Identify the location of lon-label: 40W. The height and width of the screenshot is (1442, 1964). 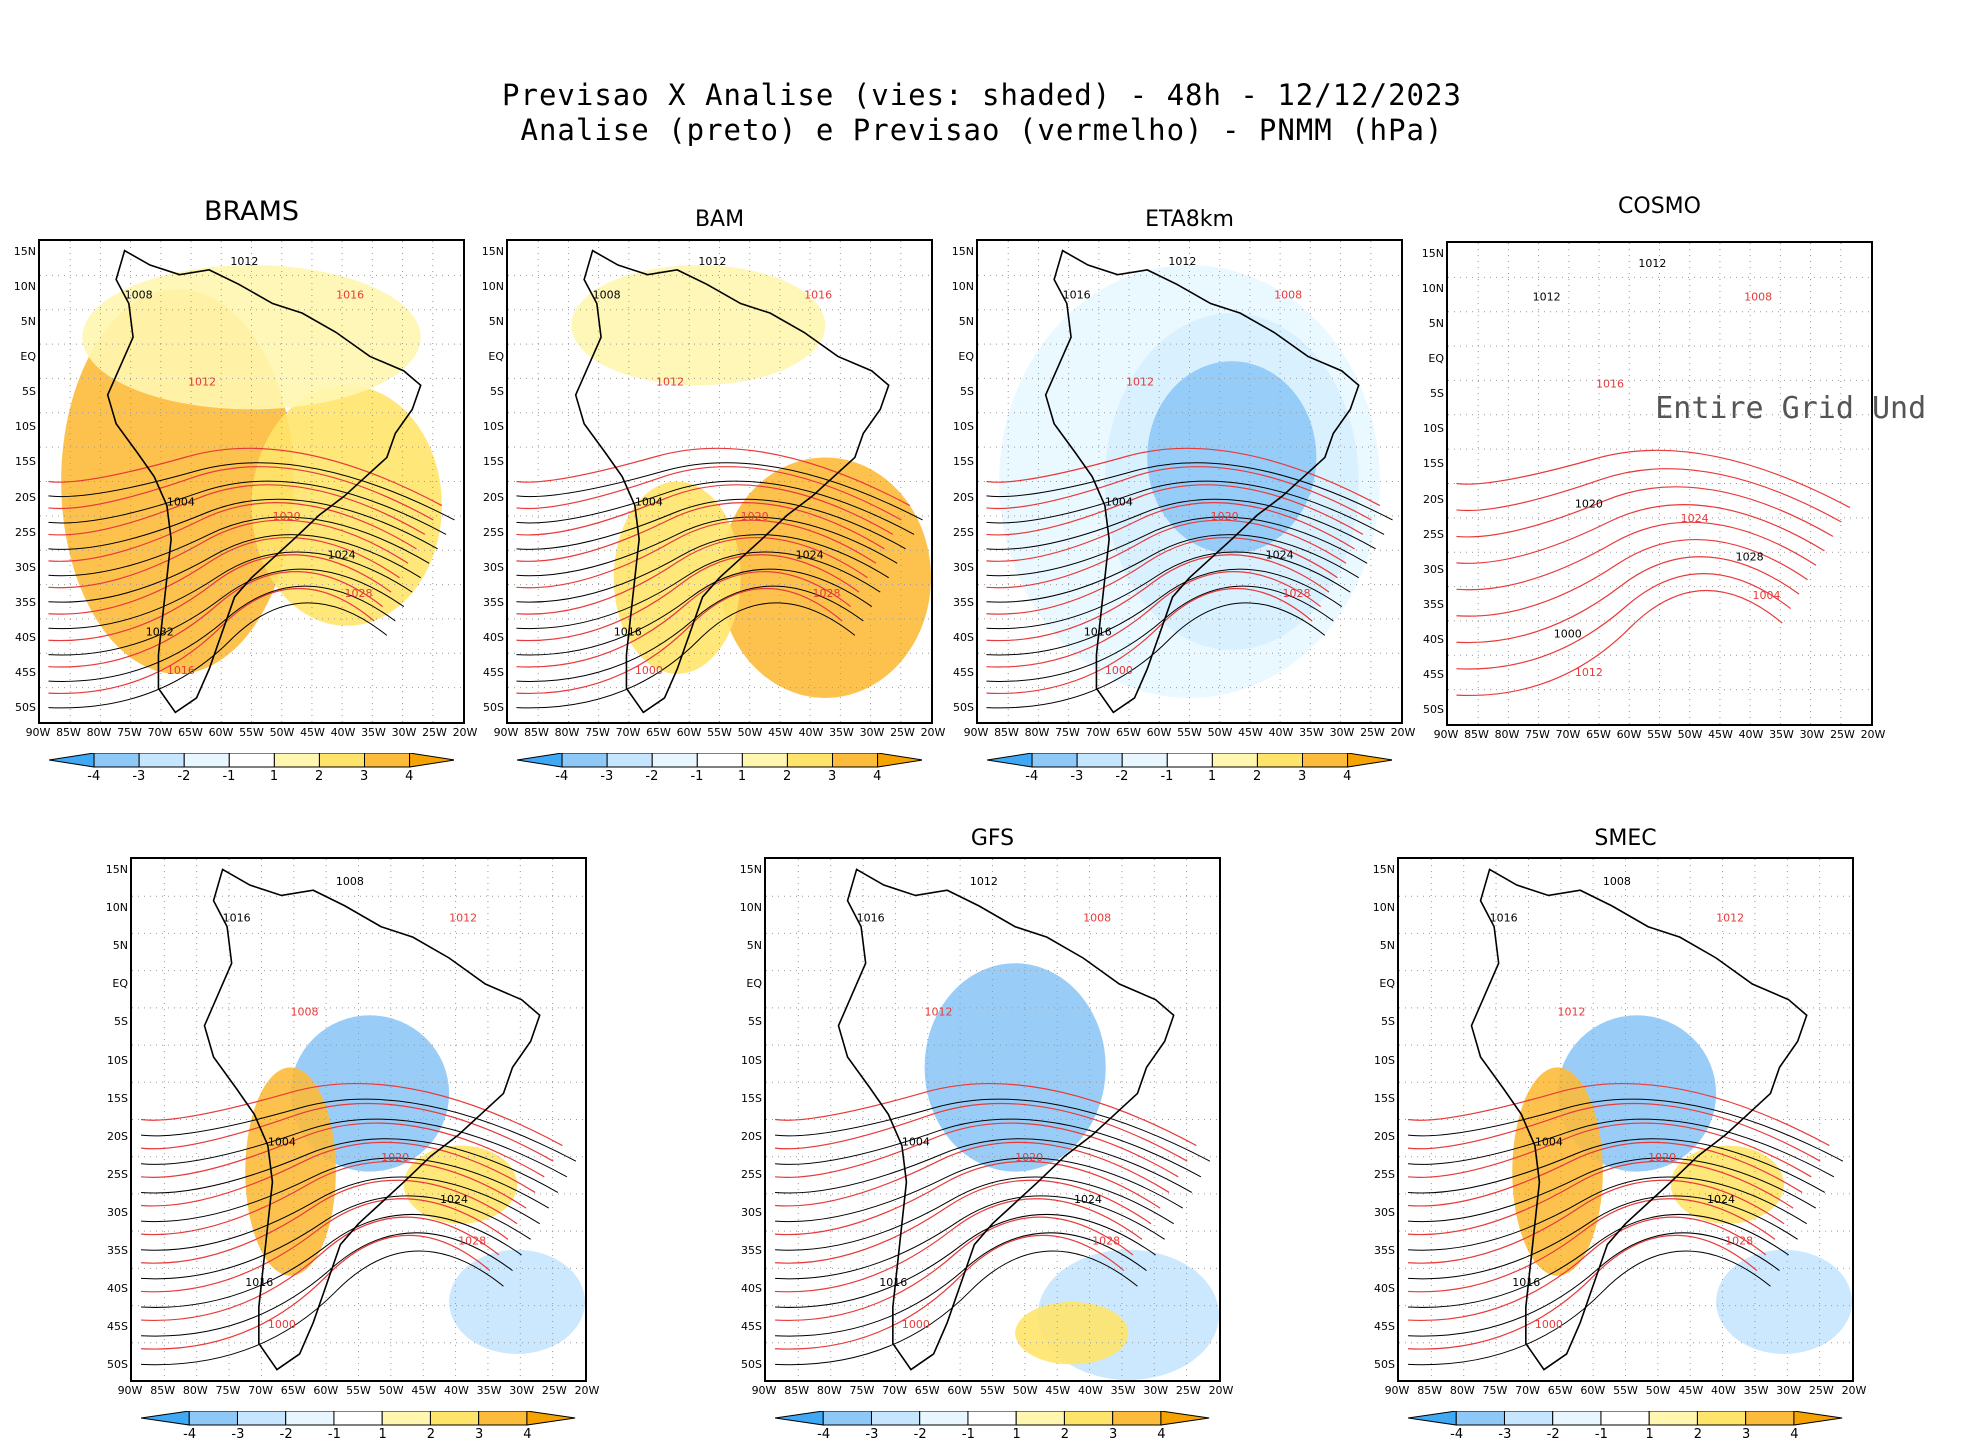
(1751, 734).